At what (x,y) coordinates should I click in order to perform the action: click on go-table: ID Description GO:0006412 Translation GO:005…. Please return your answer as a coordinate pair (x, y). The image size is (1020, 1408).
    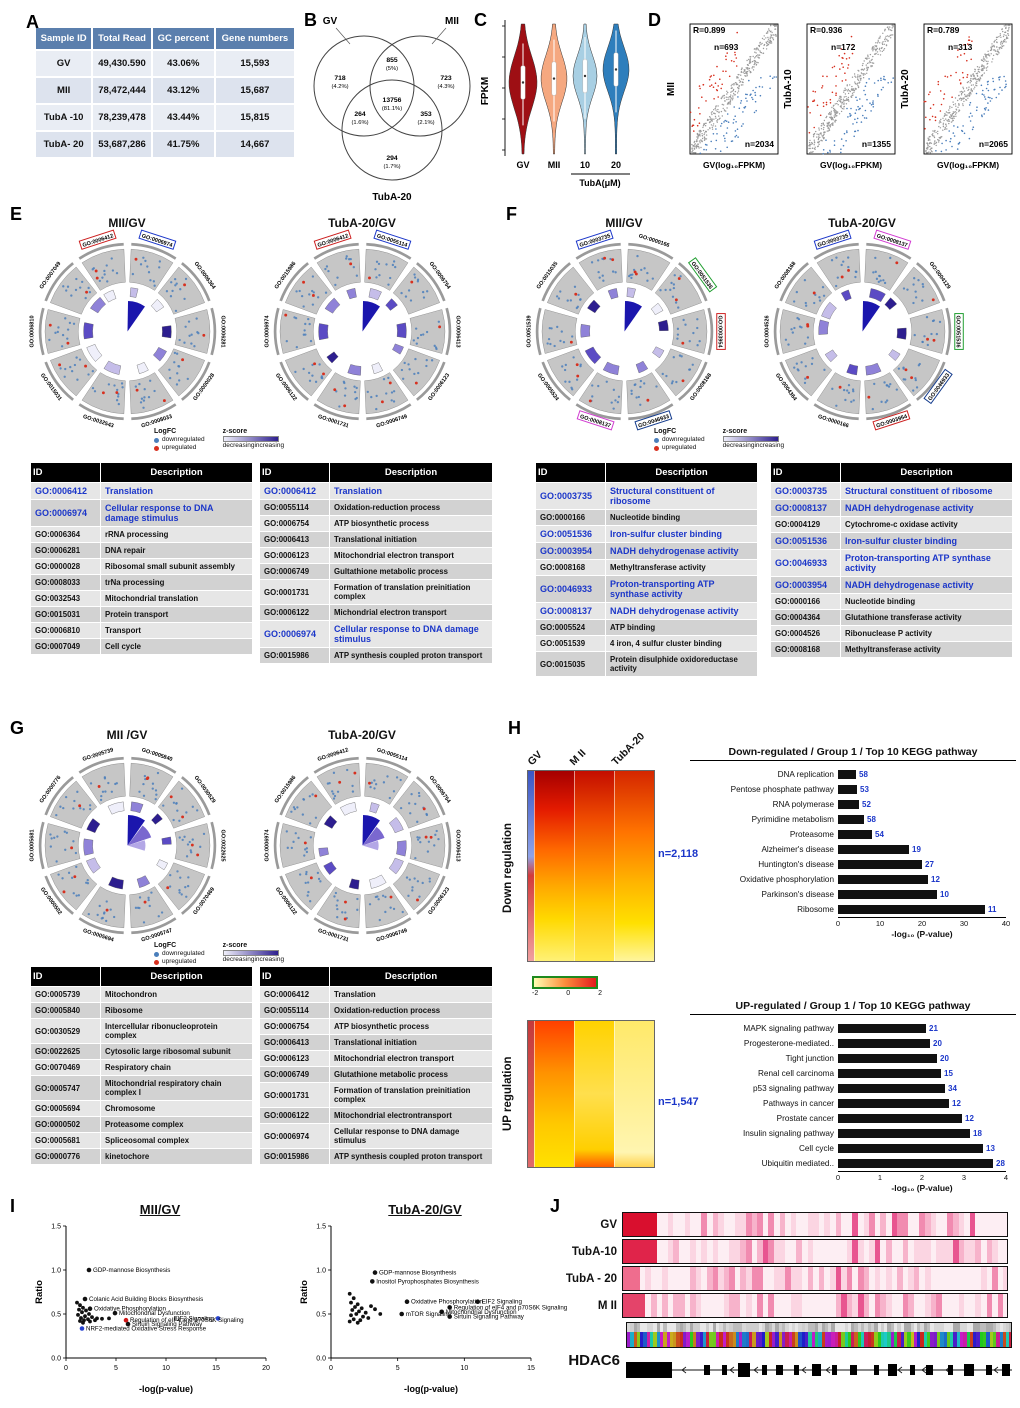
    Looking at the image, I should click on (376, 1065).